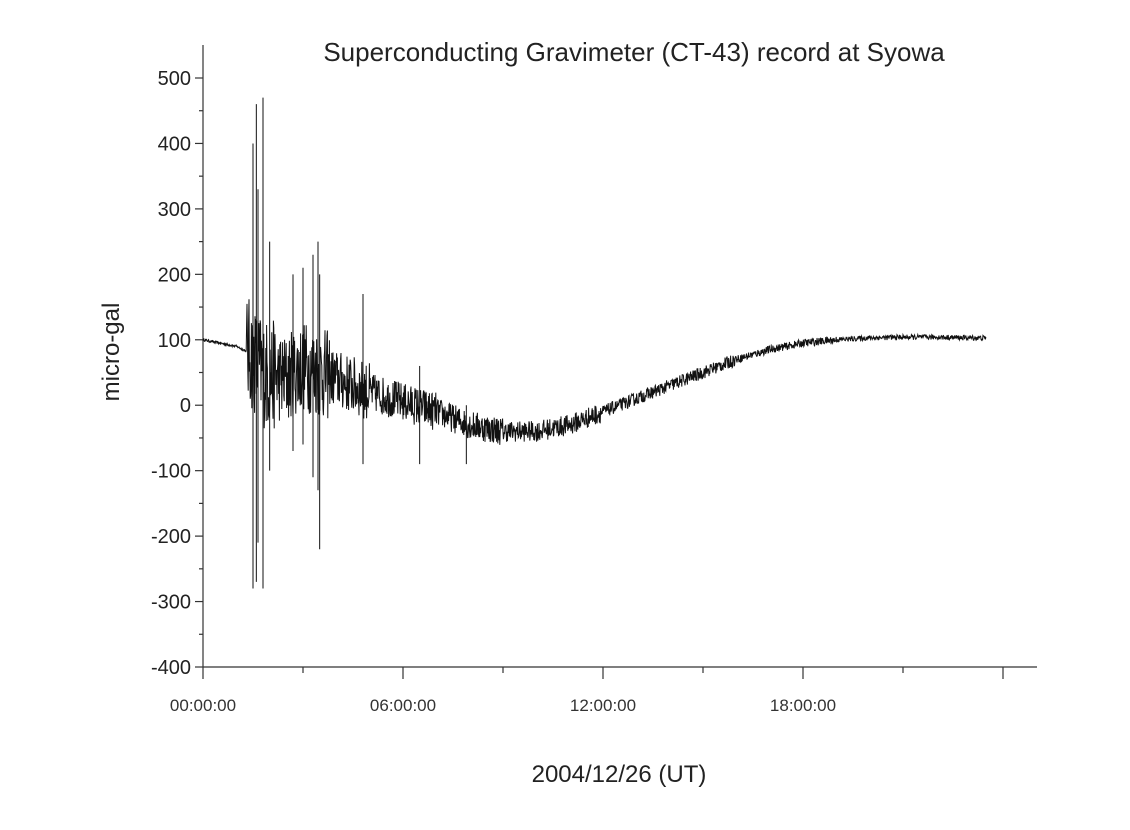 This screenshot has height=830, width=1130. What do you see at coordinates (174, 210) in the screenshot?
I see `y-tick-label: 300` at bounding box center [174, 210].